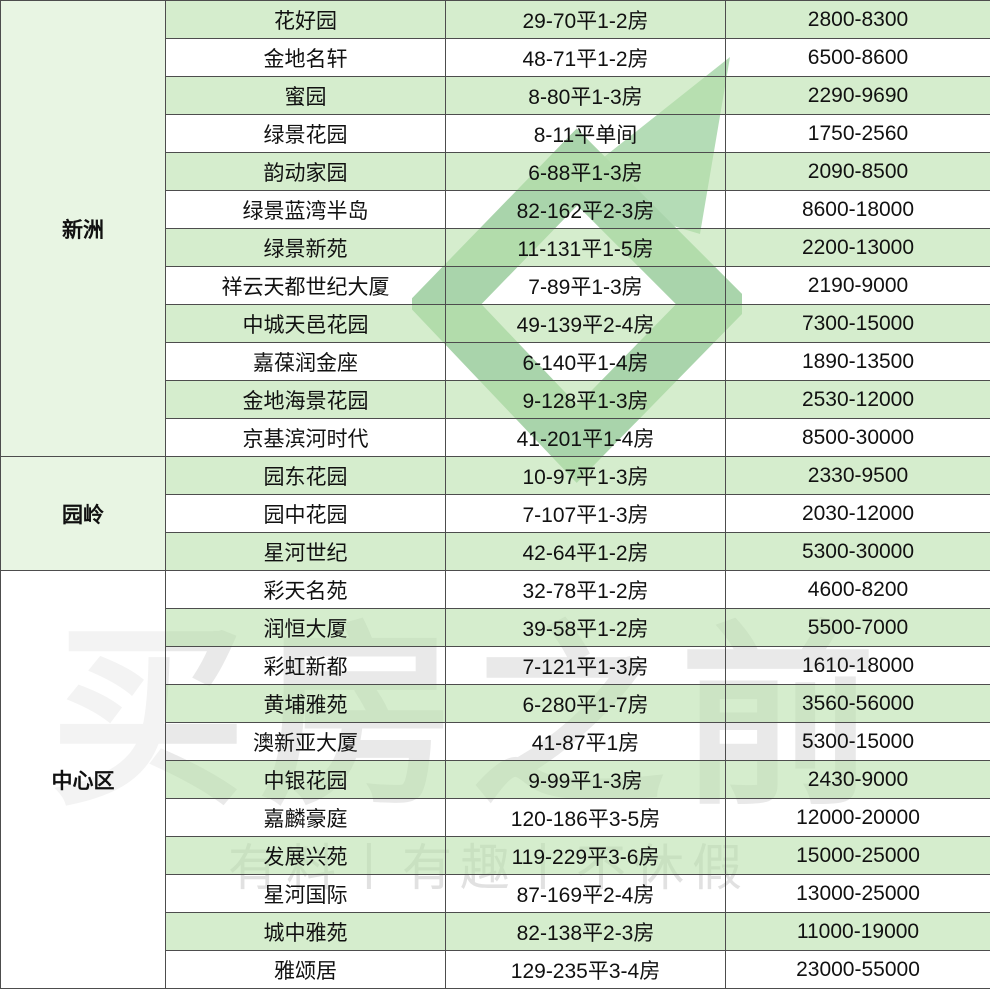  I want to click on community-cell: 园东花园, so click(305, 475).